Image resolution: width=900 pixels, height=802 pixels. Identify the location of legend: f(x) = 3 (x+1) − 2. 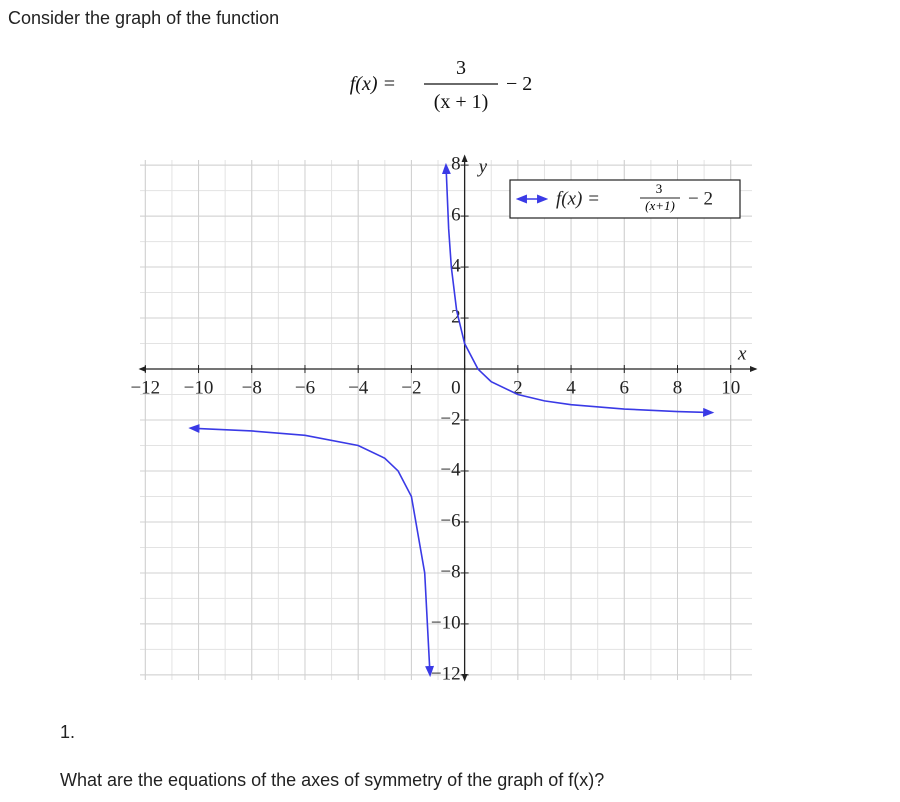
(625, 199).